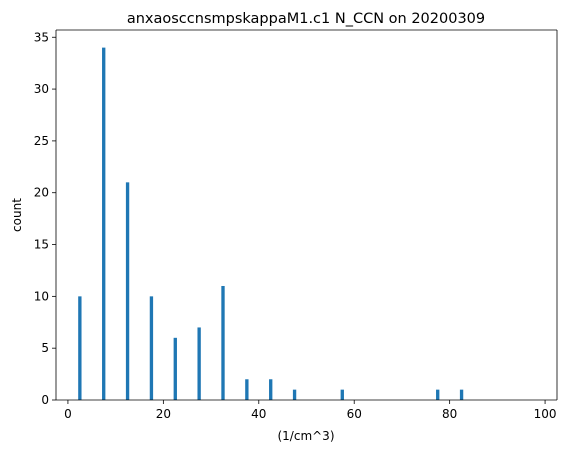 The image size is (563, 453). What do you see at coordinates (258, 414) in the screenshot?
I see `x-tick-label: 40` at bounding box center [258, 414].